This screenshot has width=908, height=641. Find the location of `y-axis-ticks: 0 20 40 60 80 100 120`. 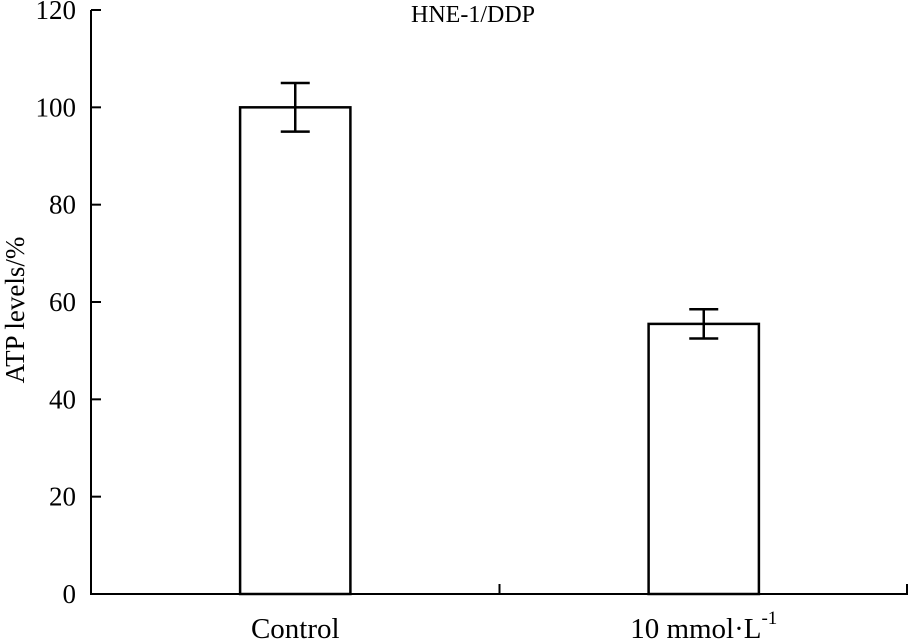

y-axis-ticks: 0 20 40 60 80 100 120 is located at coordinates (68, 304).